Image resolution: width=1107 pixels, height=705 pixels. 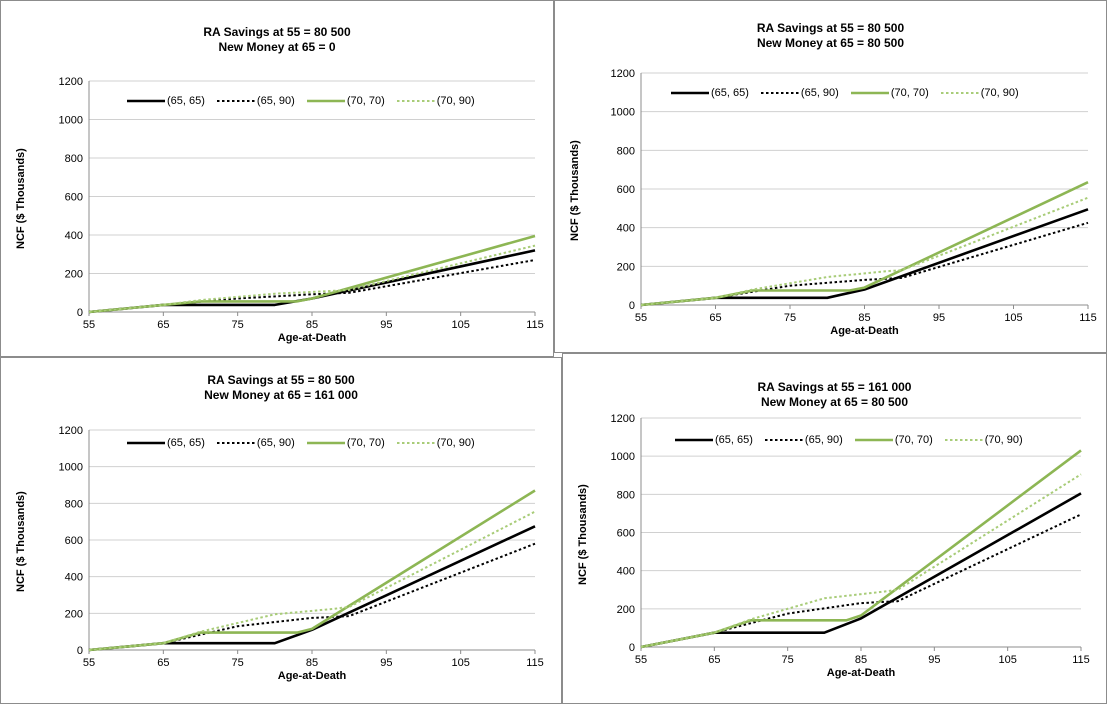 What do you see at coordinates (277, 47) in the screenshot?
I see `chart-title-line: New Money at 65 = 0` at bounding box center [277, 47].